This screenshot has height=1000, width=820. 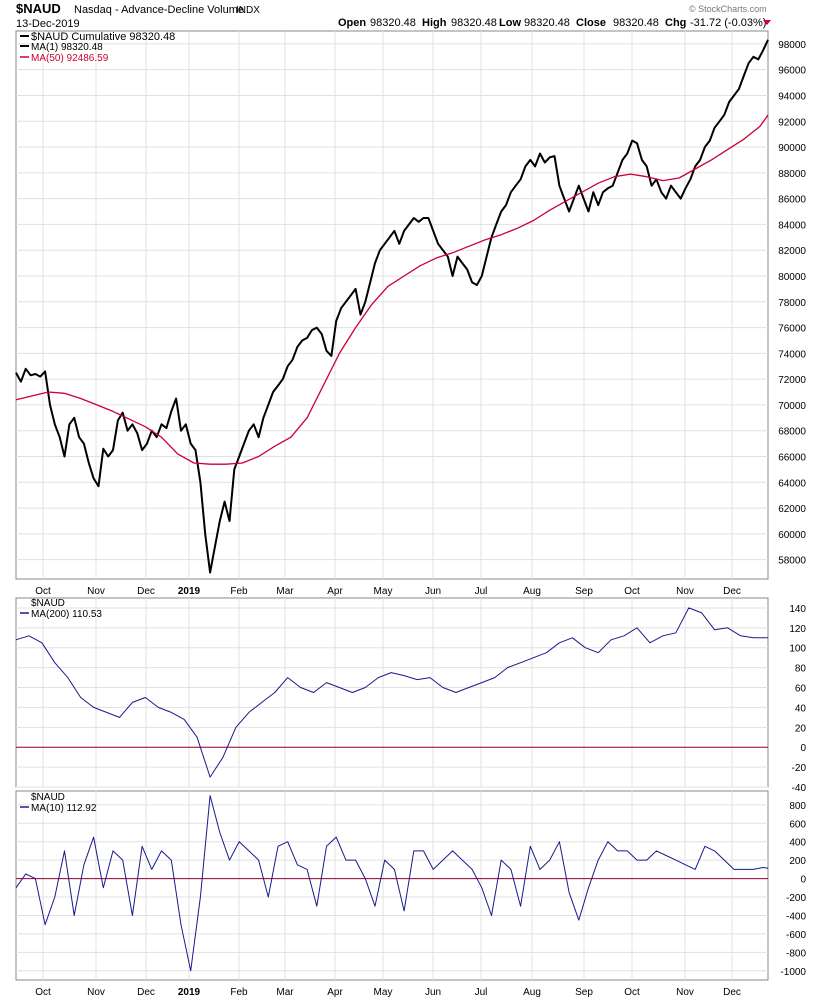 I want to click on low-label: Low, so click(x=510, y=23).